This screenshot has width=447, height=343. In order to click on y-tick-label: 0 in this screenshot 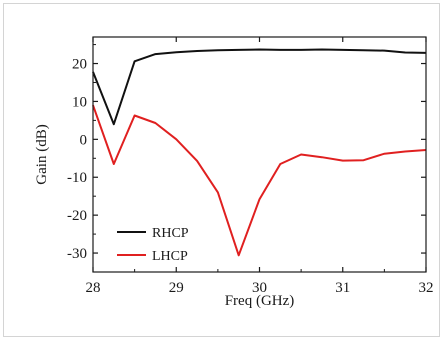, I will do `click(84, 140)`.